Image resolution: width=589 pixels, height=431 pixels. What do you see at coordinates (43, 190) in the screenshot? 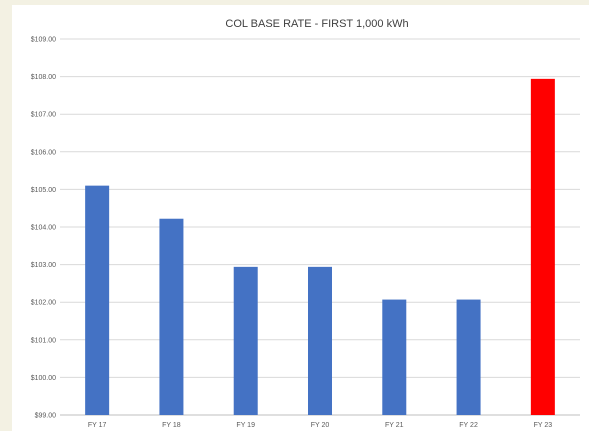
I see `y-tick-label: $105.00` at bounding box center [43, 190].